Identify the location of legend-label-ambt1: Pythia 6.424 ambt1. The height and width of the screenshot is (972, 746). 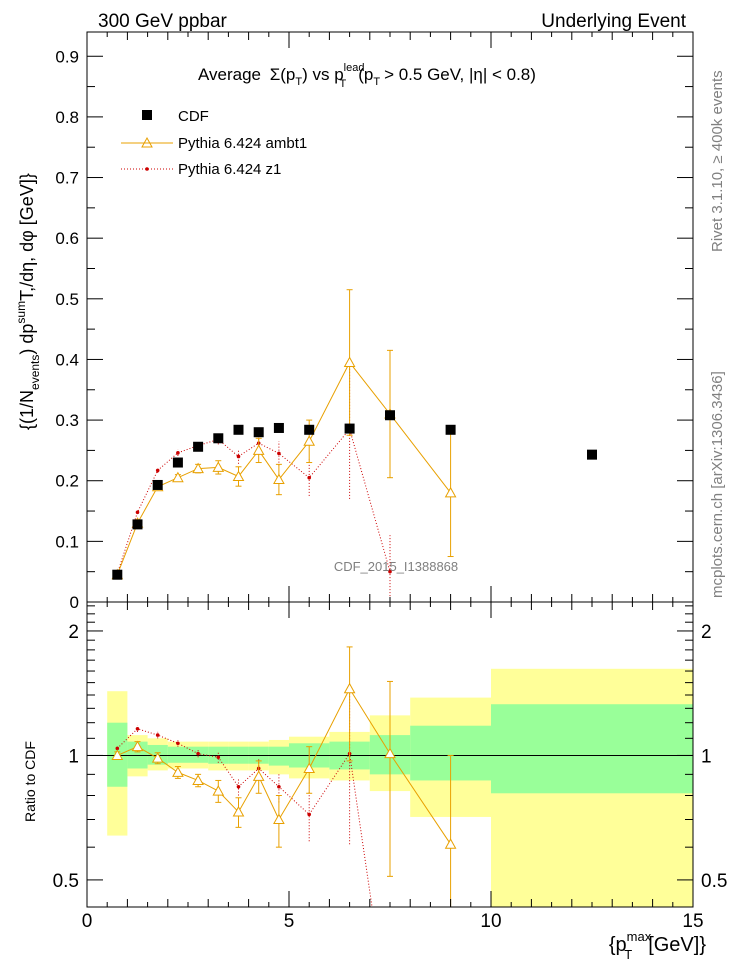
(242, 143).